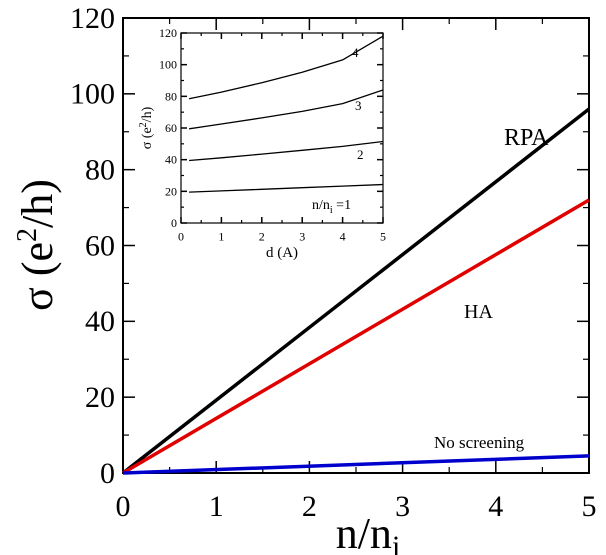 This screenshot has height=555, width=606. What do you see at coordinates (402, 506) in the screenshot?
I see `main-x-tick-label: 3` at bounding box center [402, 506].